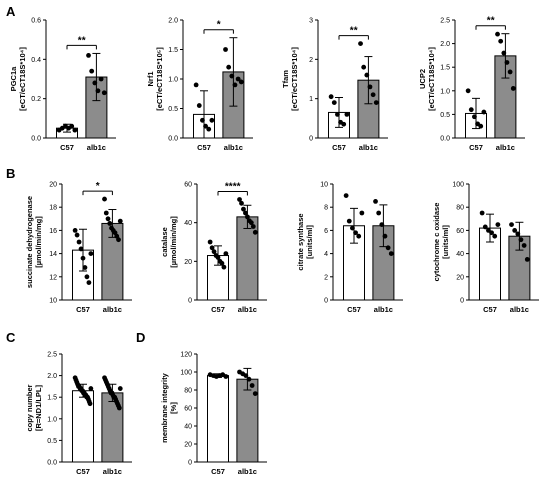  I want to click on y-axis-label-line: [µmol/min/mg], so click(173, 242).